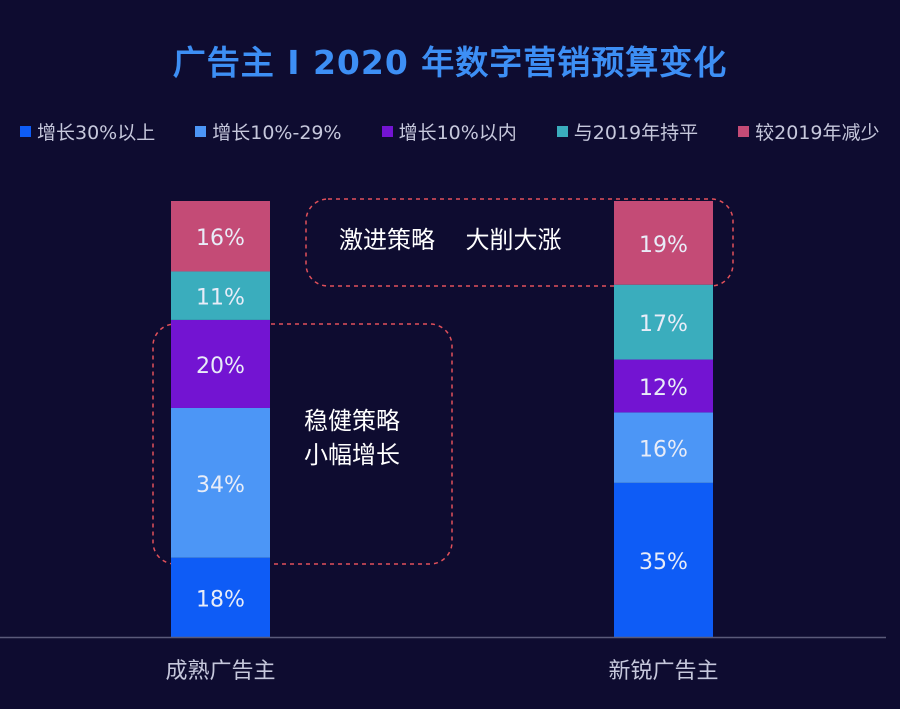 The height and width of the screenshot is (709, 900). I want to click on legend-item: 增长10%以内, so click(449, 131).